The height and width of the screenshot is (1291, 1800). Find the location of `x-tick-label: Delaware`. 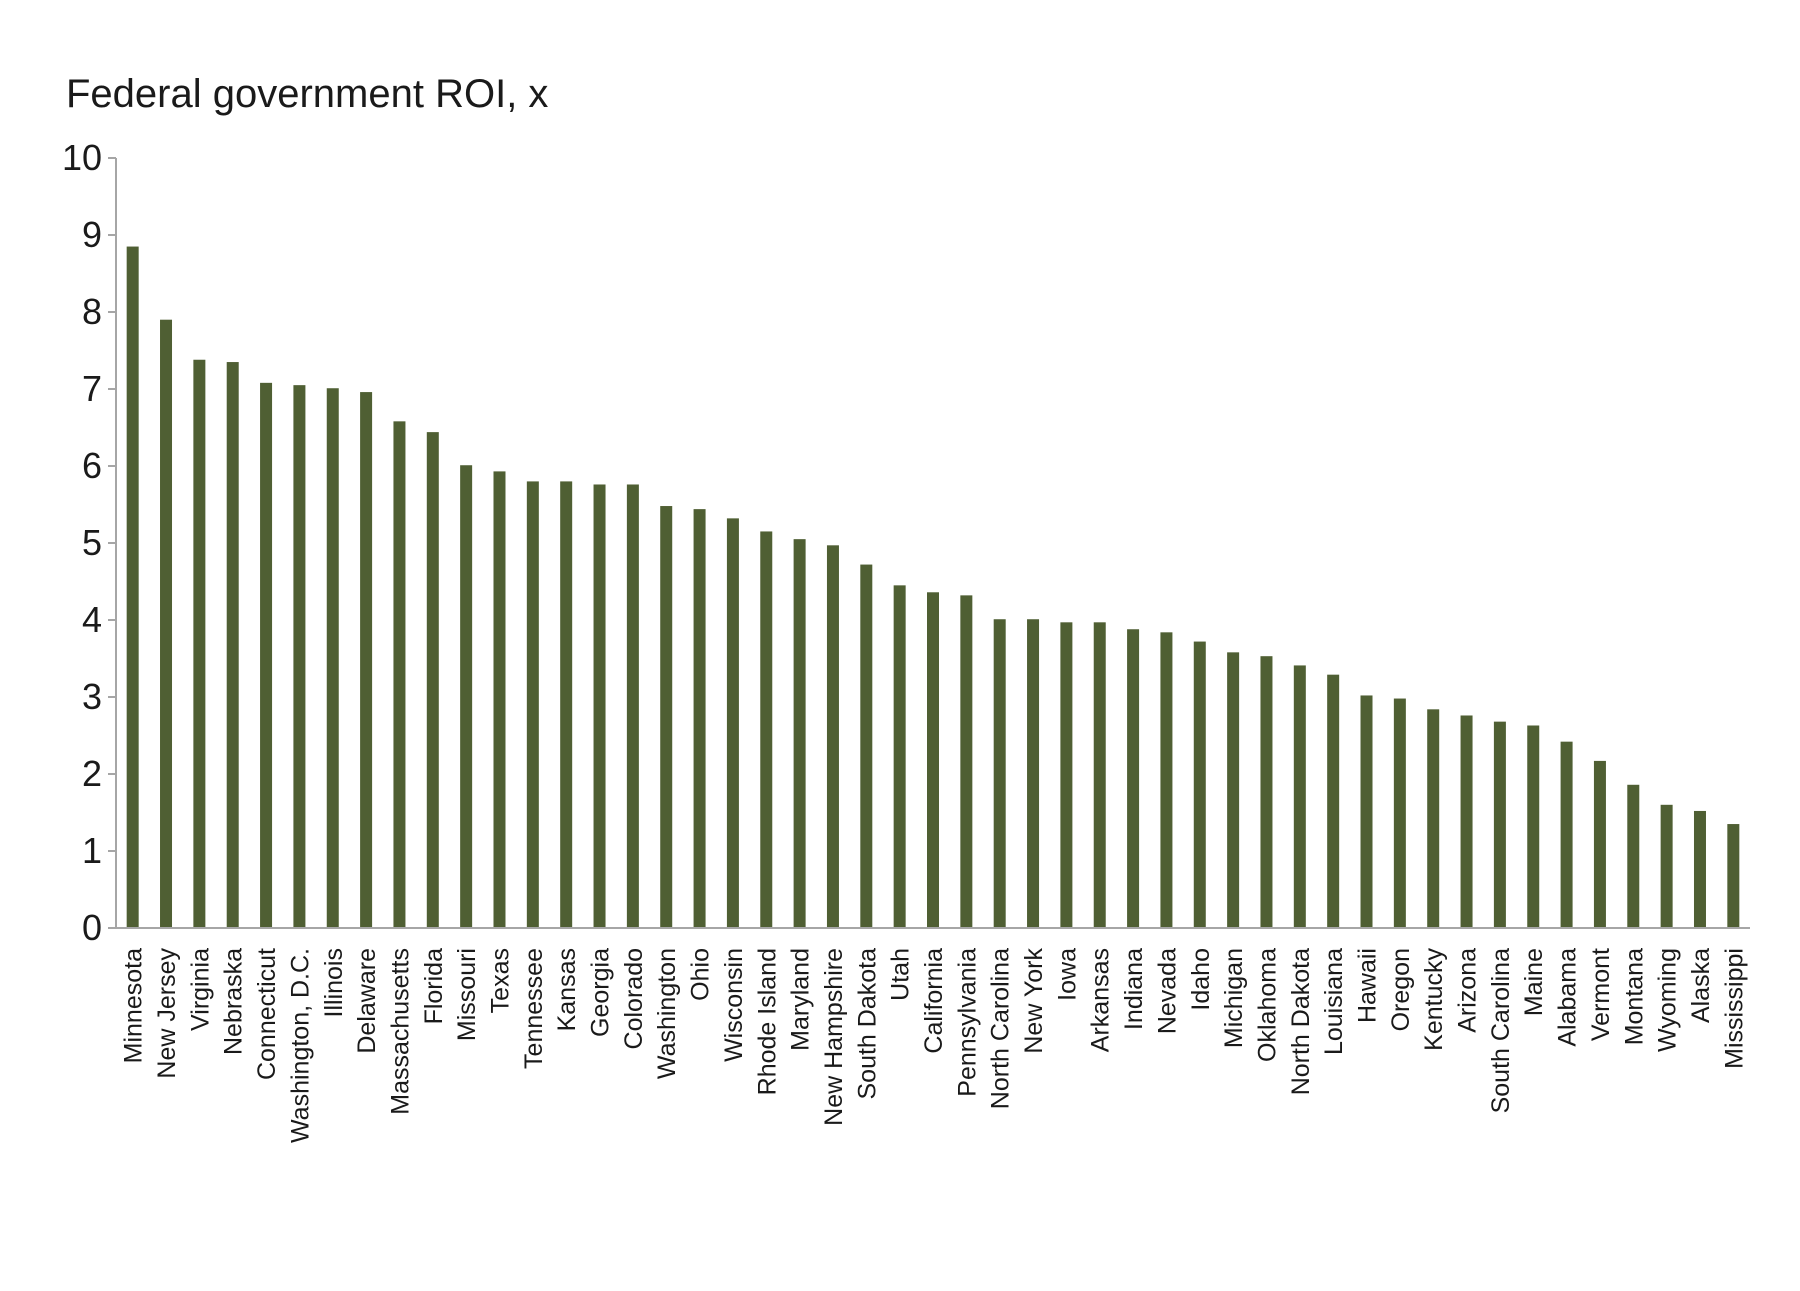

x-tick-label: Delaware is located at coordinates (367, 1001).